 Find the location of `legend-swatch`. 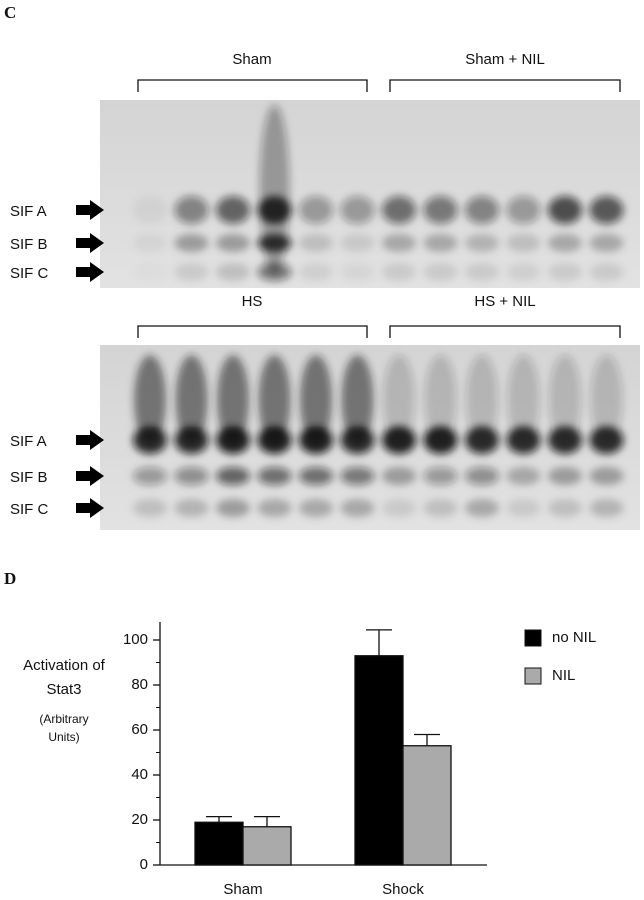

legend-swatch is located at coordinates (533, 638).